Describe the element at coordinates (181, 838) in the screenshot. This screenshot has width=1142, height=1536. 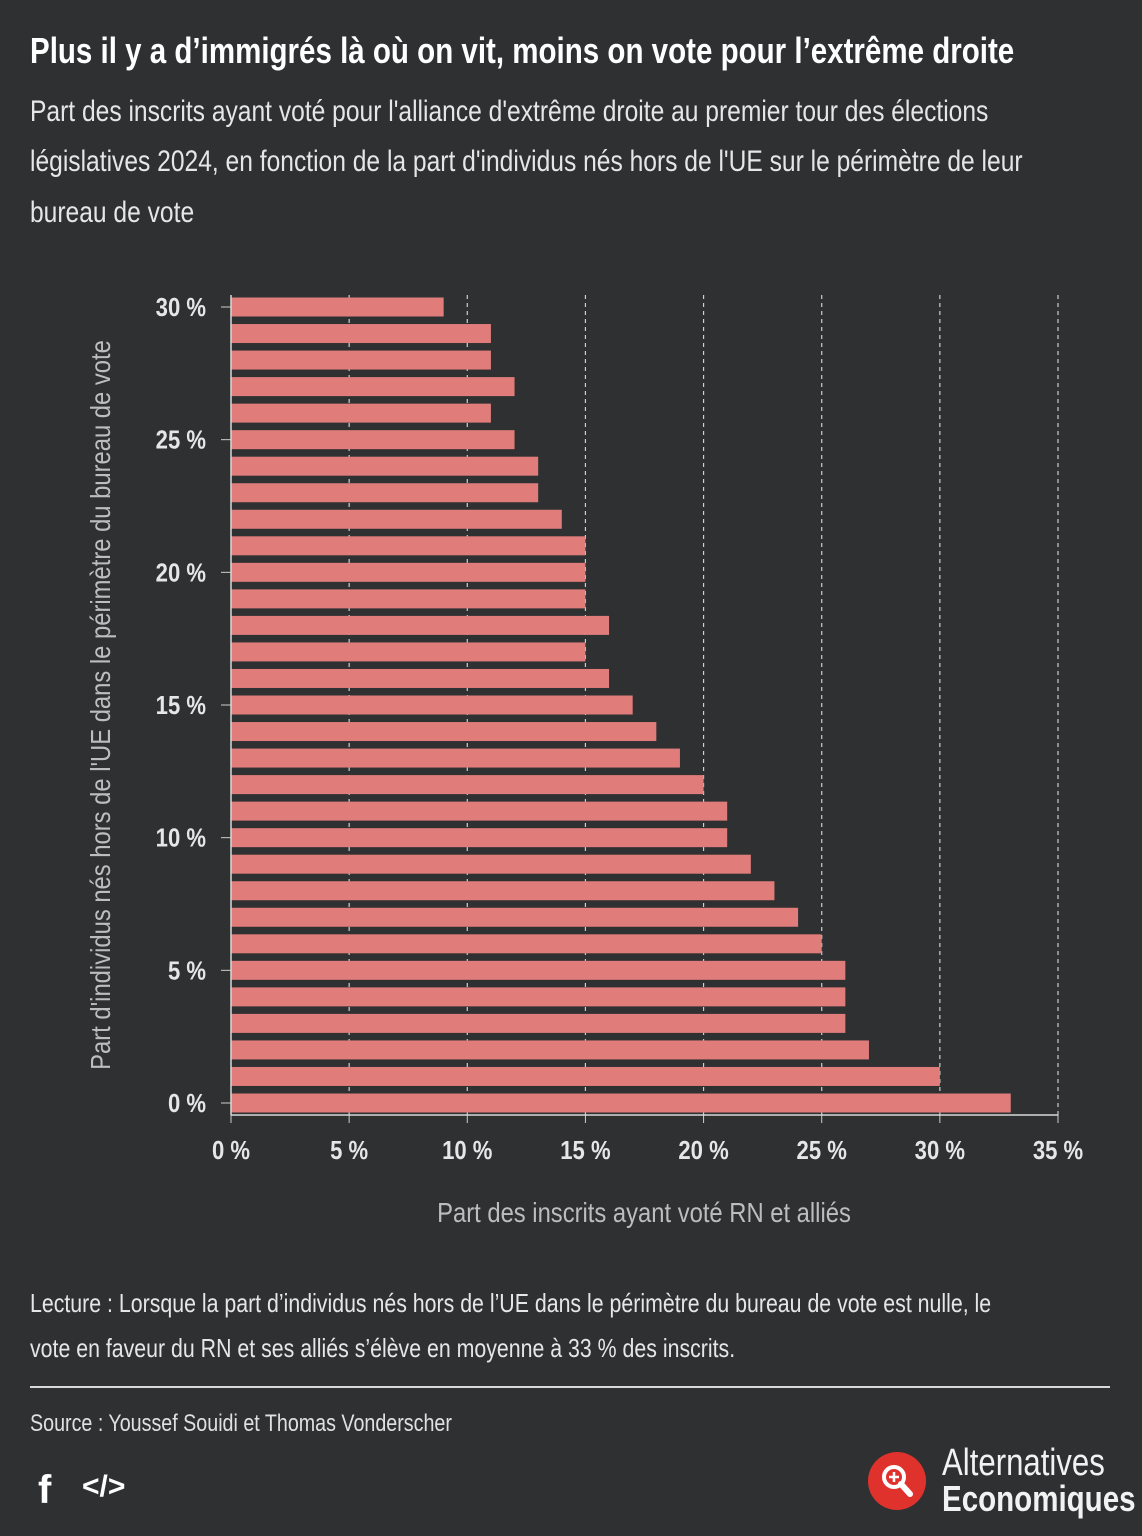
I see `y-tick-label: 10 %` at that location.